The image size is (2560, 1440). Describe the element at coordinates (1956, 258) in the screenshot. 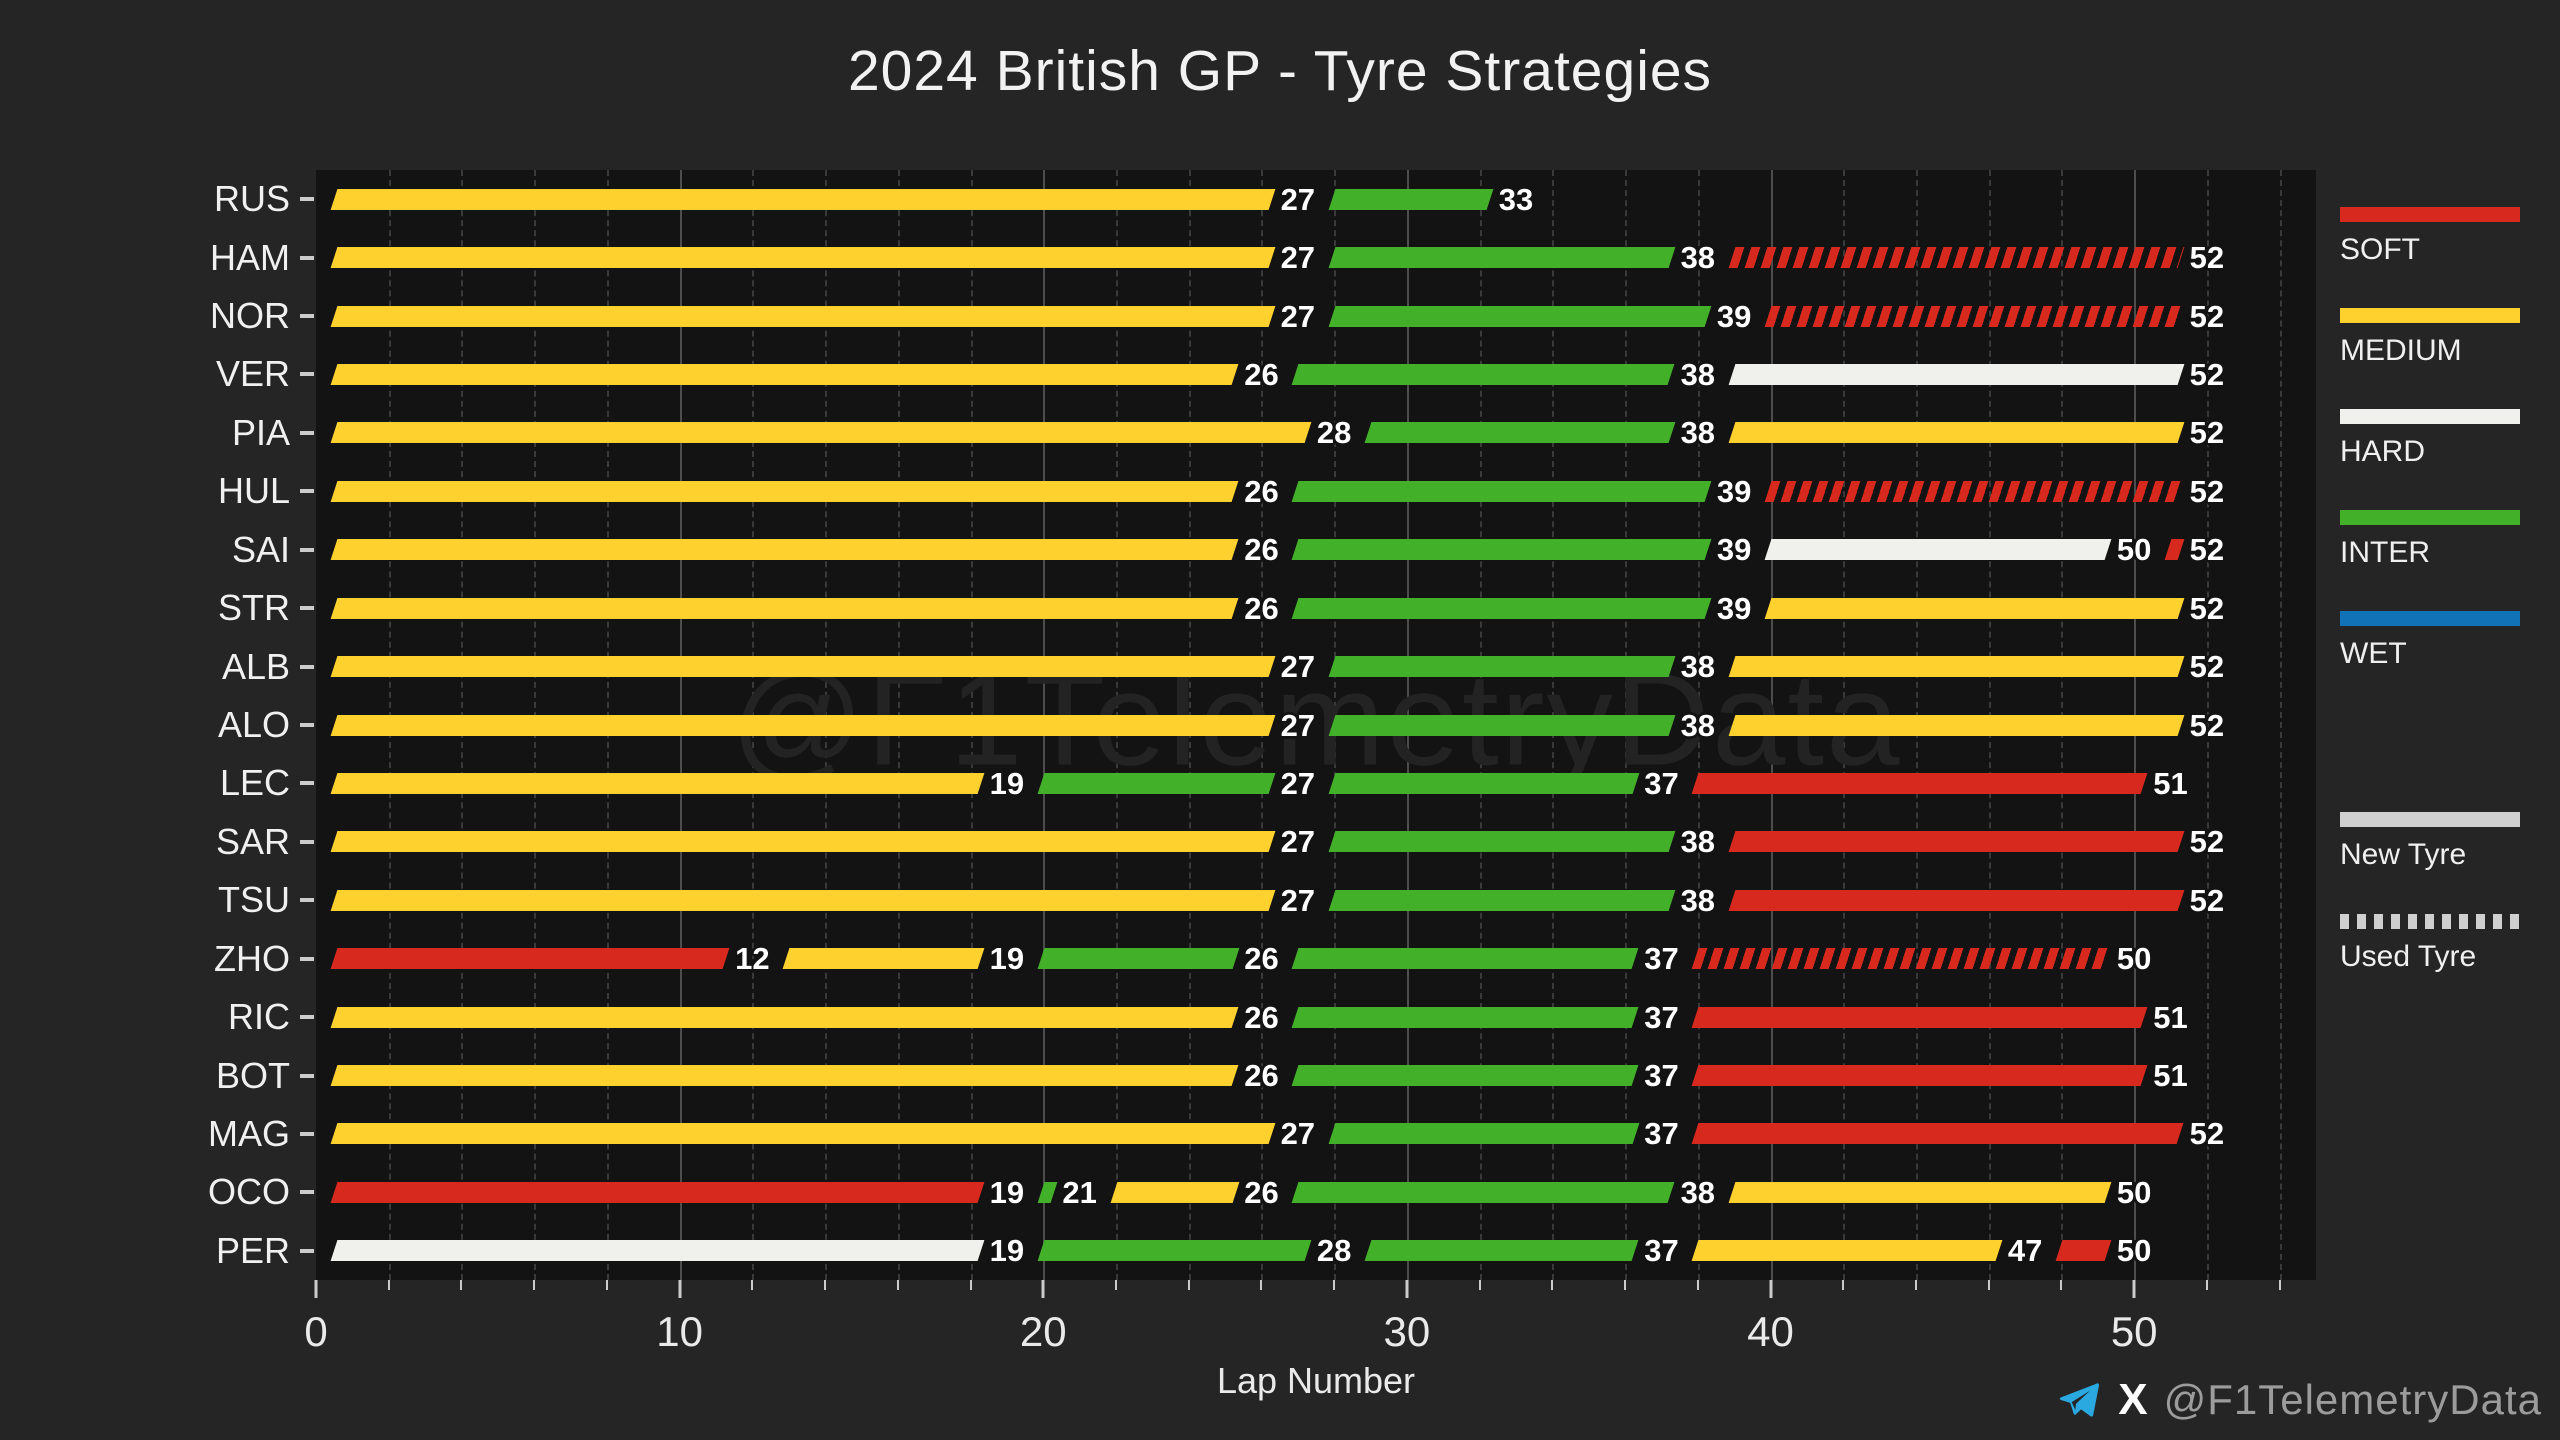

I see `stint-bar-soft-used` at that location.